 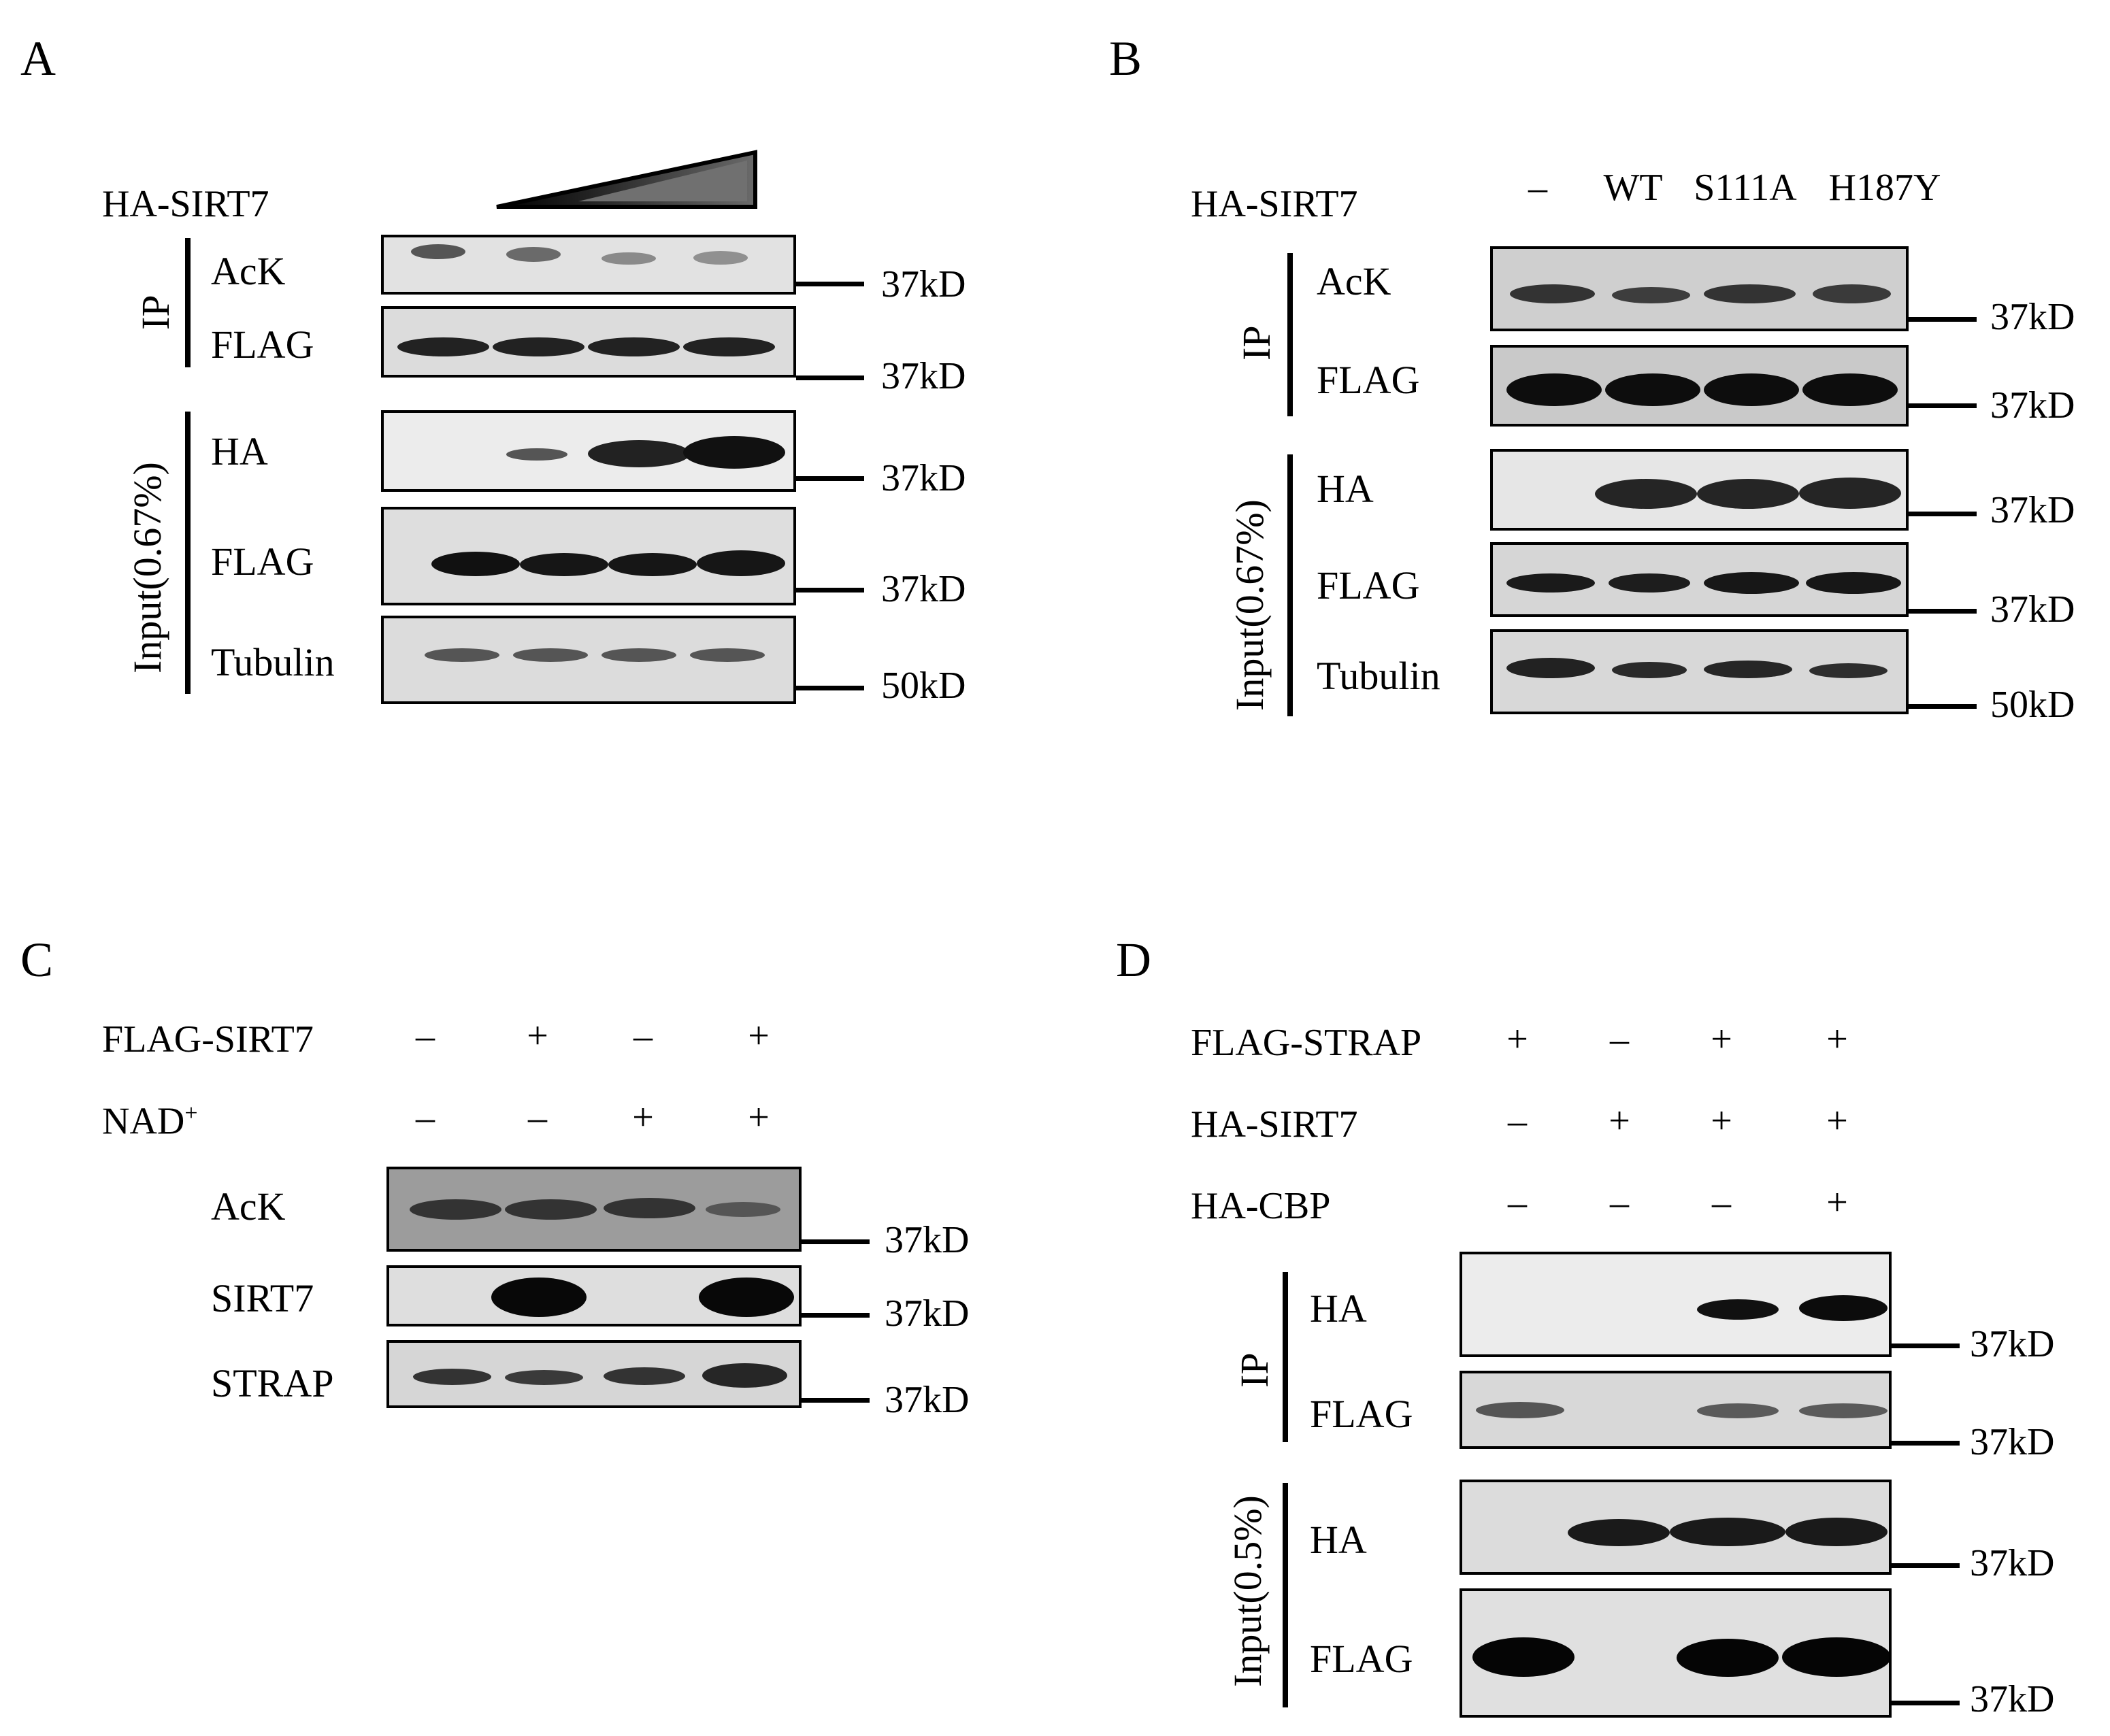 What do you see at coordinates (1274, 204) in the screenshot?
I see `treatment-label-b: HA-SIRT7` at bounding box center [1274, 204].